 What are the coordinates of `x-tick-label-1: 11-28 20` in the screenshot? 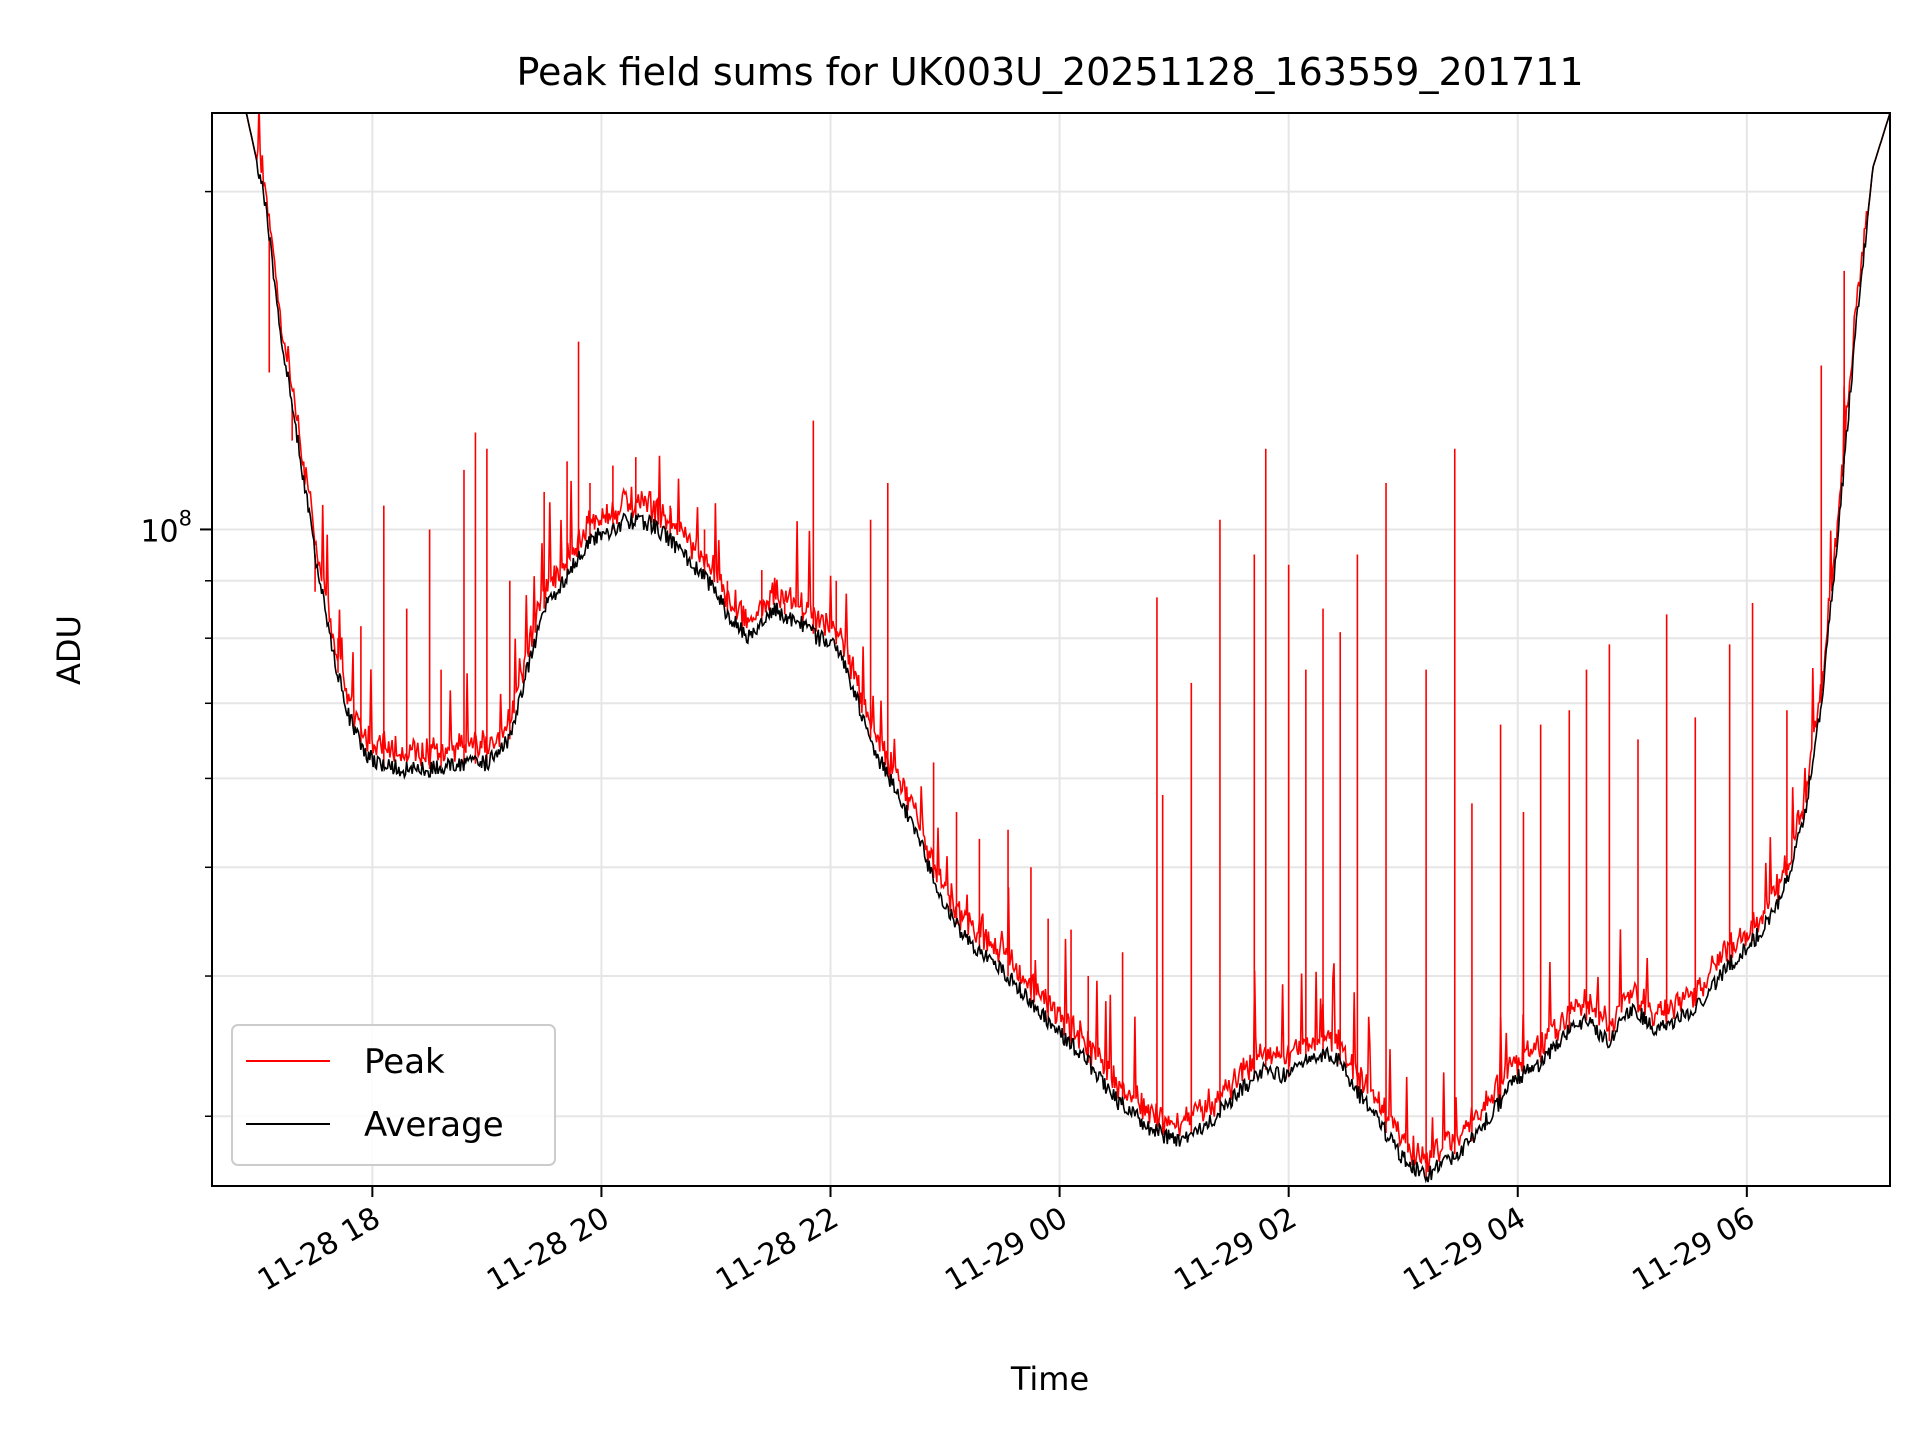 It's located at (548, 1250).